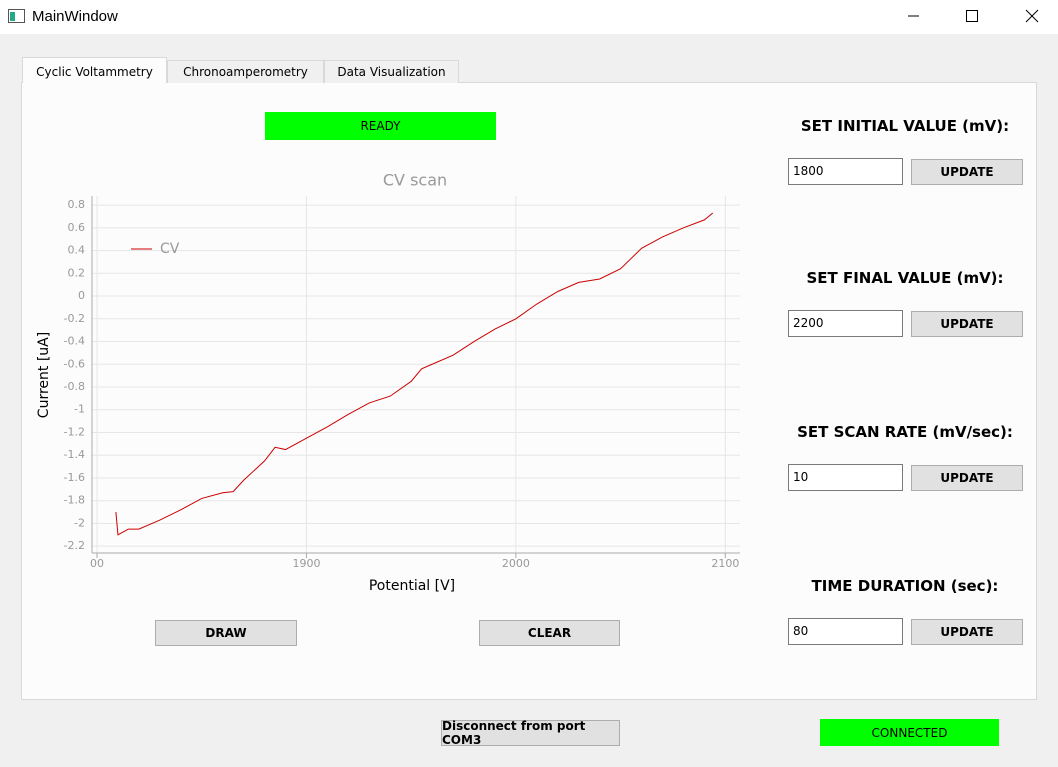 The width and height of the screenshot is (1058, 767). I want to click on y-tick-label: -2.2, so click(74, 545).